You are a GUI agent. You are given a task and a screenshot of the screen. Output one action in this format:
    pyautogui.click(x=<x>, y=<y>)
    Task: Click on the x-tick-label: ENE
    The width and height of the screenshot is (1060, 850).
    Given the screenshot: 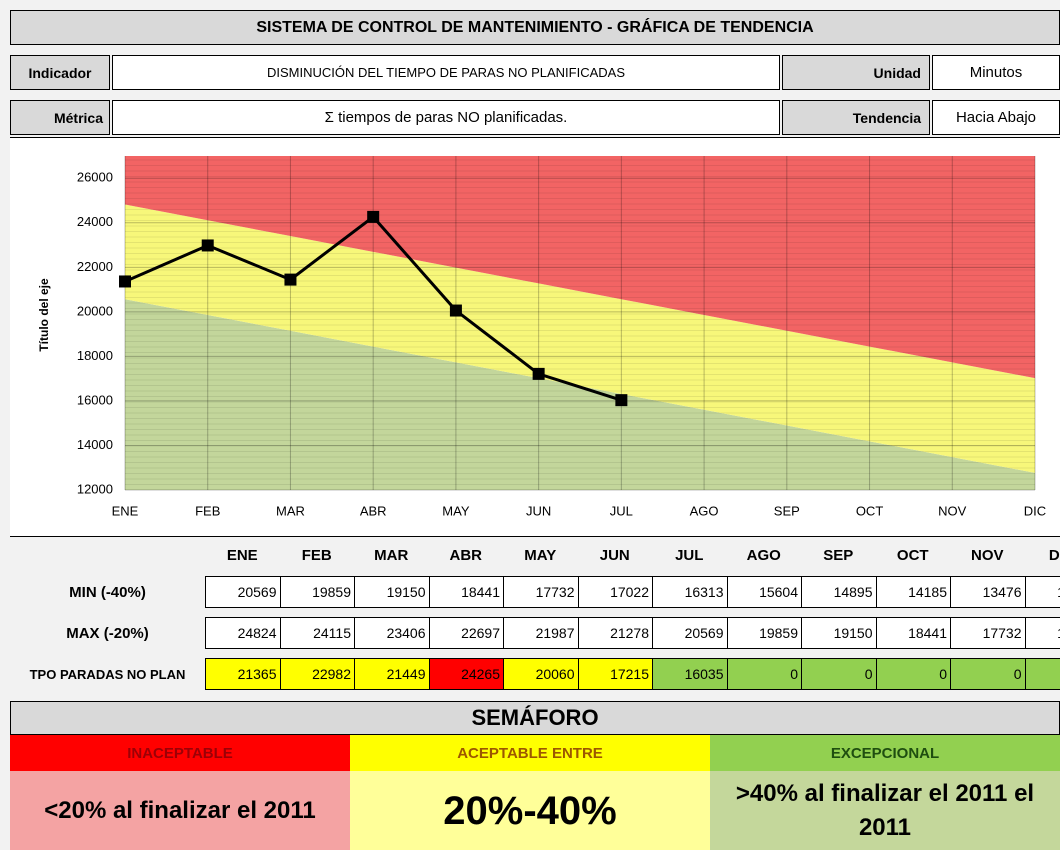 What is the action you would take?
    pyautogui.click(x=125, y=510)
    